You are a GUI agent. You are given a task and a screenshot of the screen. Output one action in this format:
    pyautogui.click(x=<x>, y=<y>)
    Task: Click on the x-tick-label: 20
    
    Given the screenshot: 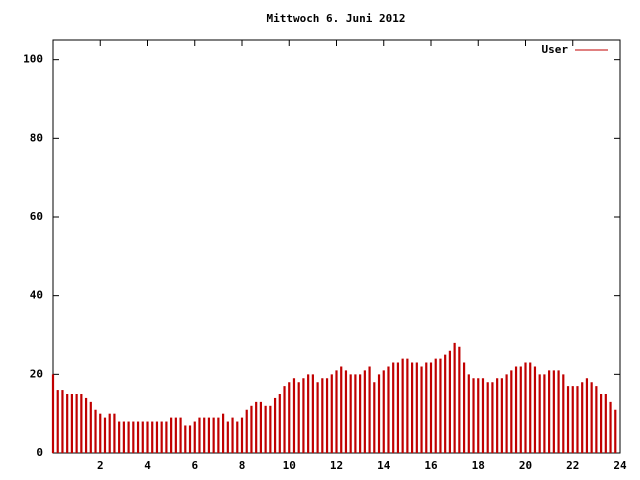 What is the action you would take?
    pyautogui.click(x=525, y=465)
    